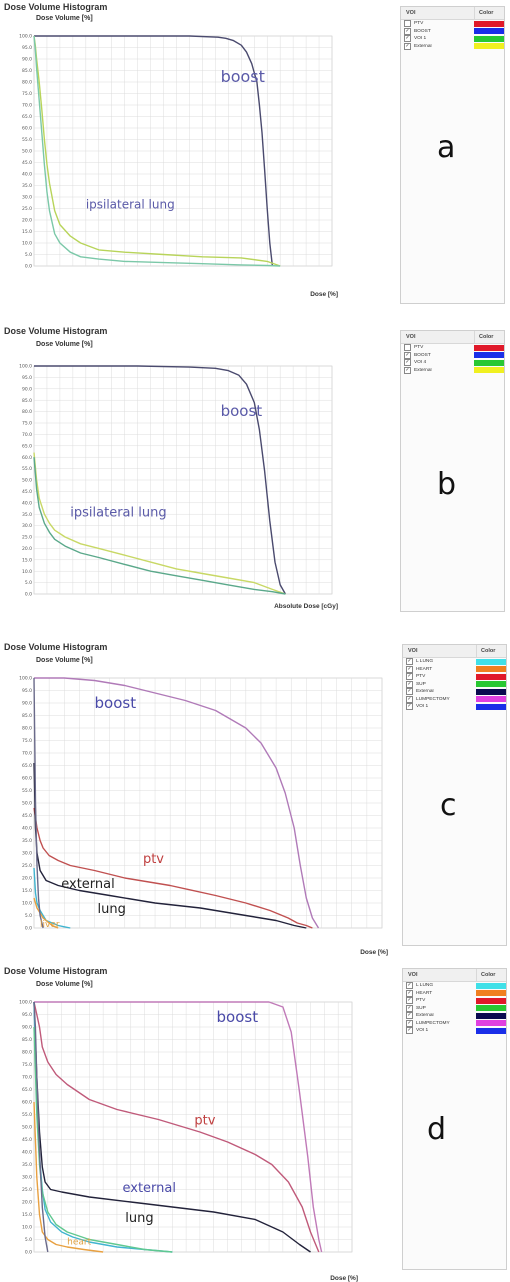  What do you see at coordinates (454, 986) in the screenshot?
I see `legend-item: ✓ L LUNG` at bounding box center [454, 986].